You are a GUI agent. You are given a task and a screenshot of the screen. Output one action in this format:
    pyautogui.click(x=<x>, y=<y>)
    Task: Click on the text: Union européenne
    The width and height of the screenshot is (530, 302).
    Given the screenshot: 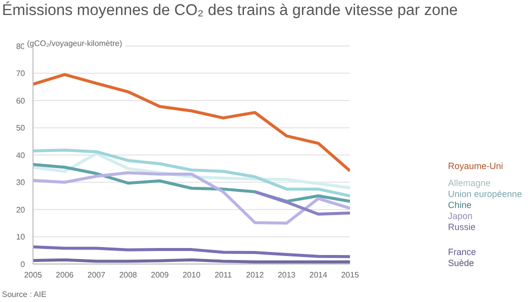 What is the action you would take?
    pyautogui.click(x=485, y=194)
    